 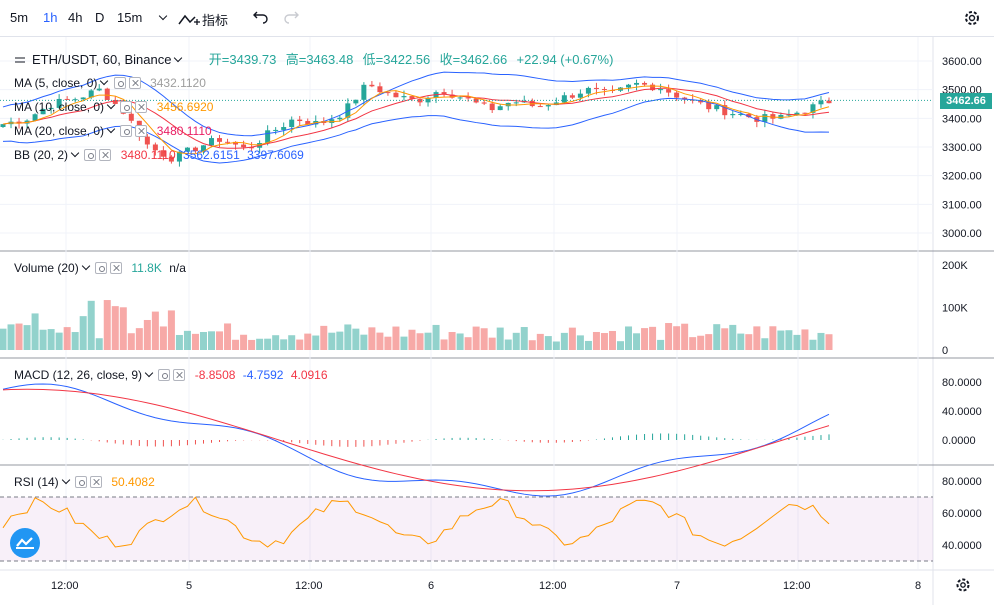 What do you see at coordinates (185, 107) in the screenshot?
I see `ma10-value: 3456.6920` at bounding box center [185, 107].